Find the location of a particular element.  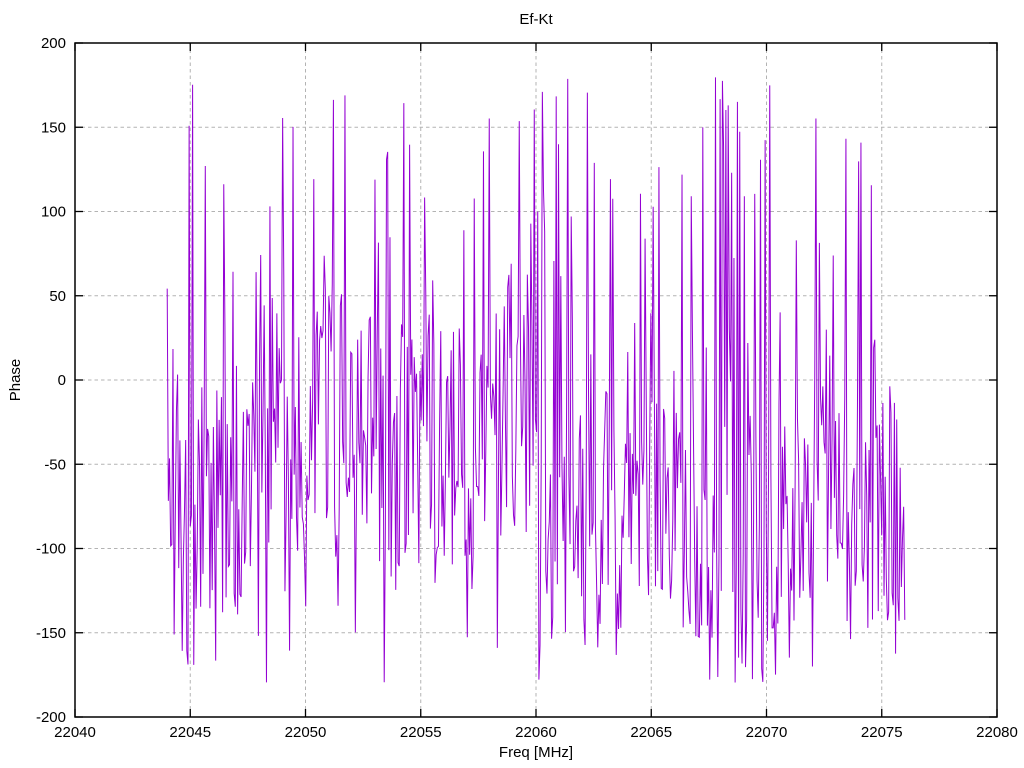

y-tick-label: 150 is located at coordinates (53, 127).